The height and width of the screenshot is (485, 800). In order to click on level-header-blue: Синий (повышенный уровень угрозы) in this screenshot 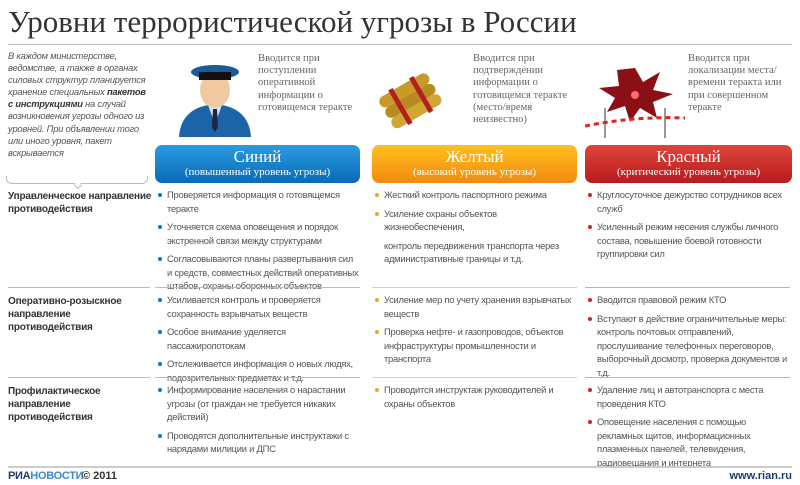, I will do `click(257, 164)`.